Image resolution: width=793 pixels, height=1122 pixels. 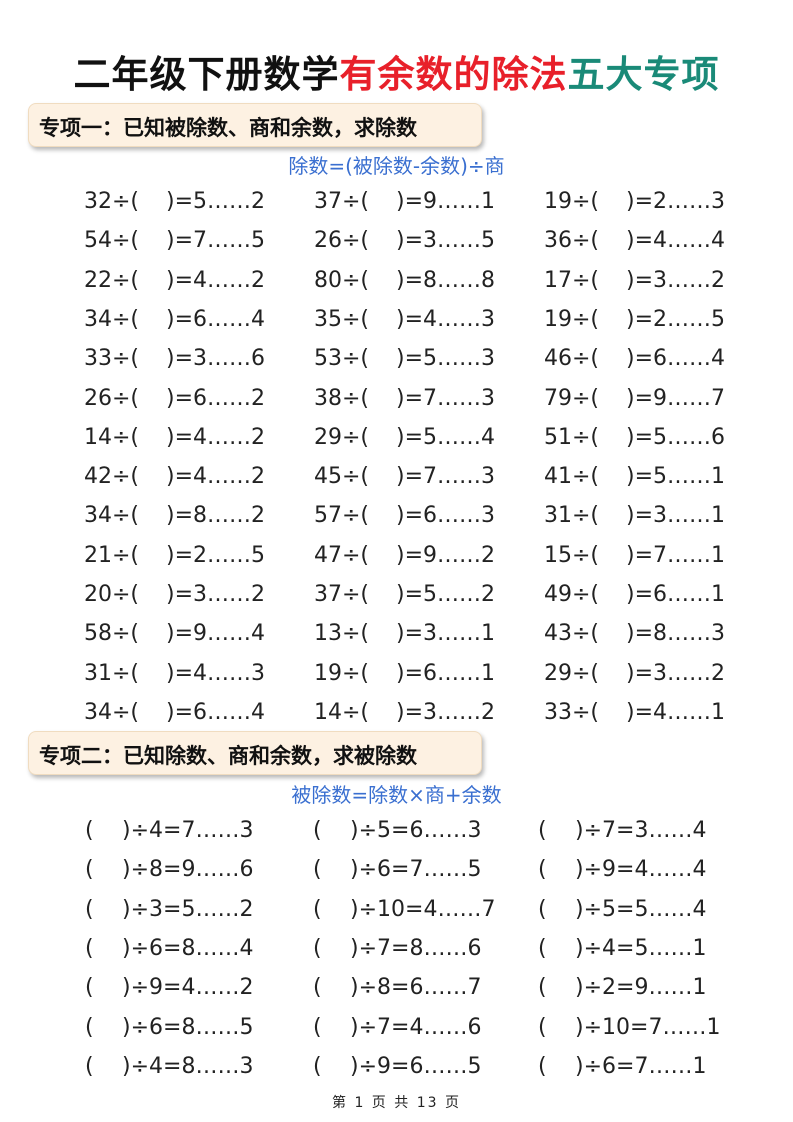 What do you see at coordinates (112, 594) in the screenshot?
I see `problem-left: 20÷(` at bounding box center [112, 594].